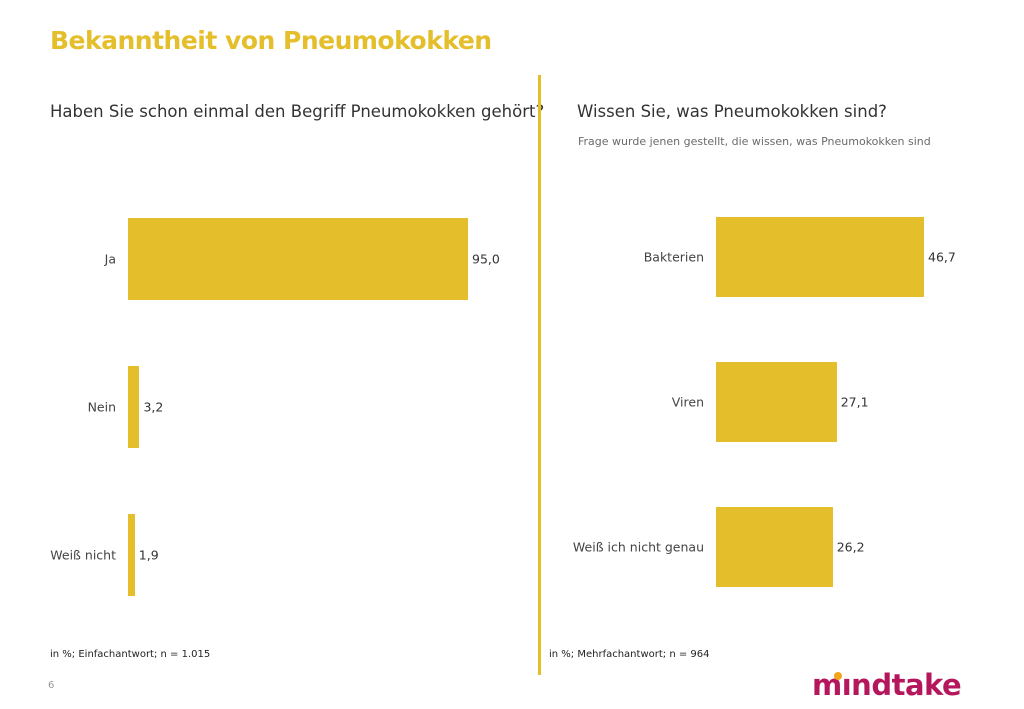  What do you see at coordinates (687, 402) in the screenshot?
I see `right-category-label: Viren` at bounding box center [687, 402].